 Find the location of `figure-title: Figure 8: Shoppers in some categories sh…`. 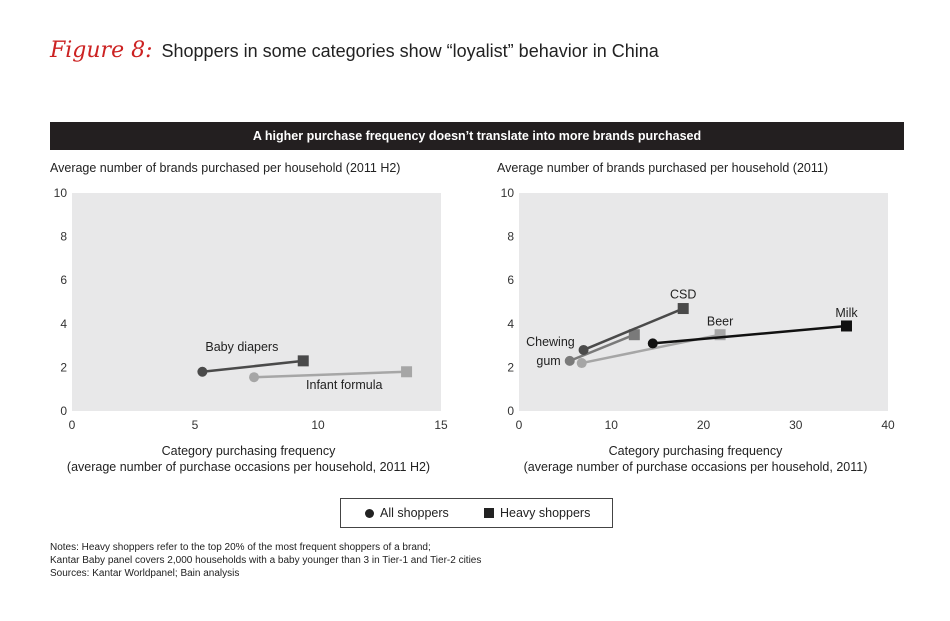

figure-title: Figure 8: Shoppers in some categories sh… is located at coordinates (354, 50).